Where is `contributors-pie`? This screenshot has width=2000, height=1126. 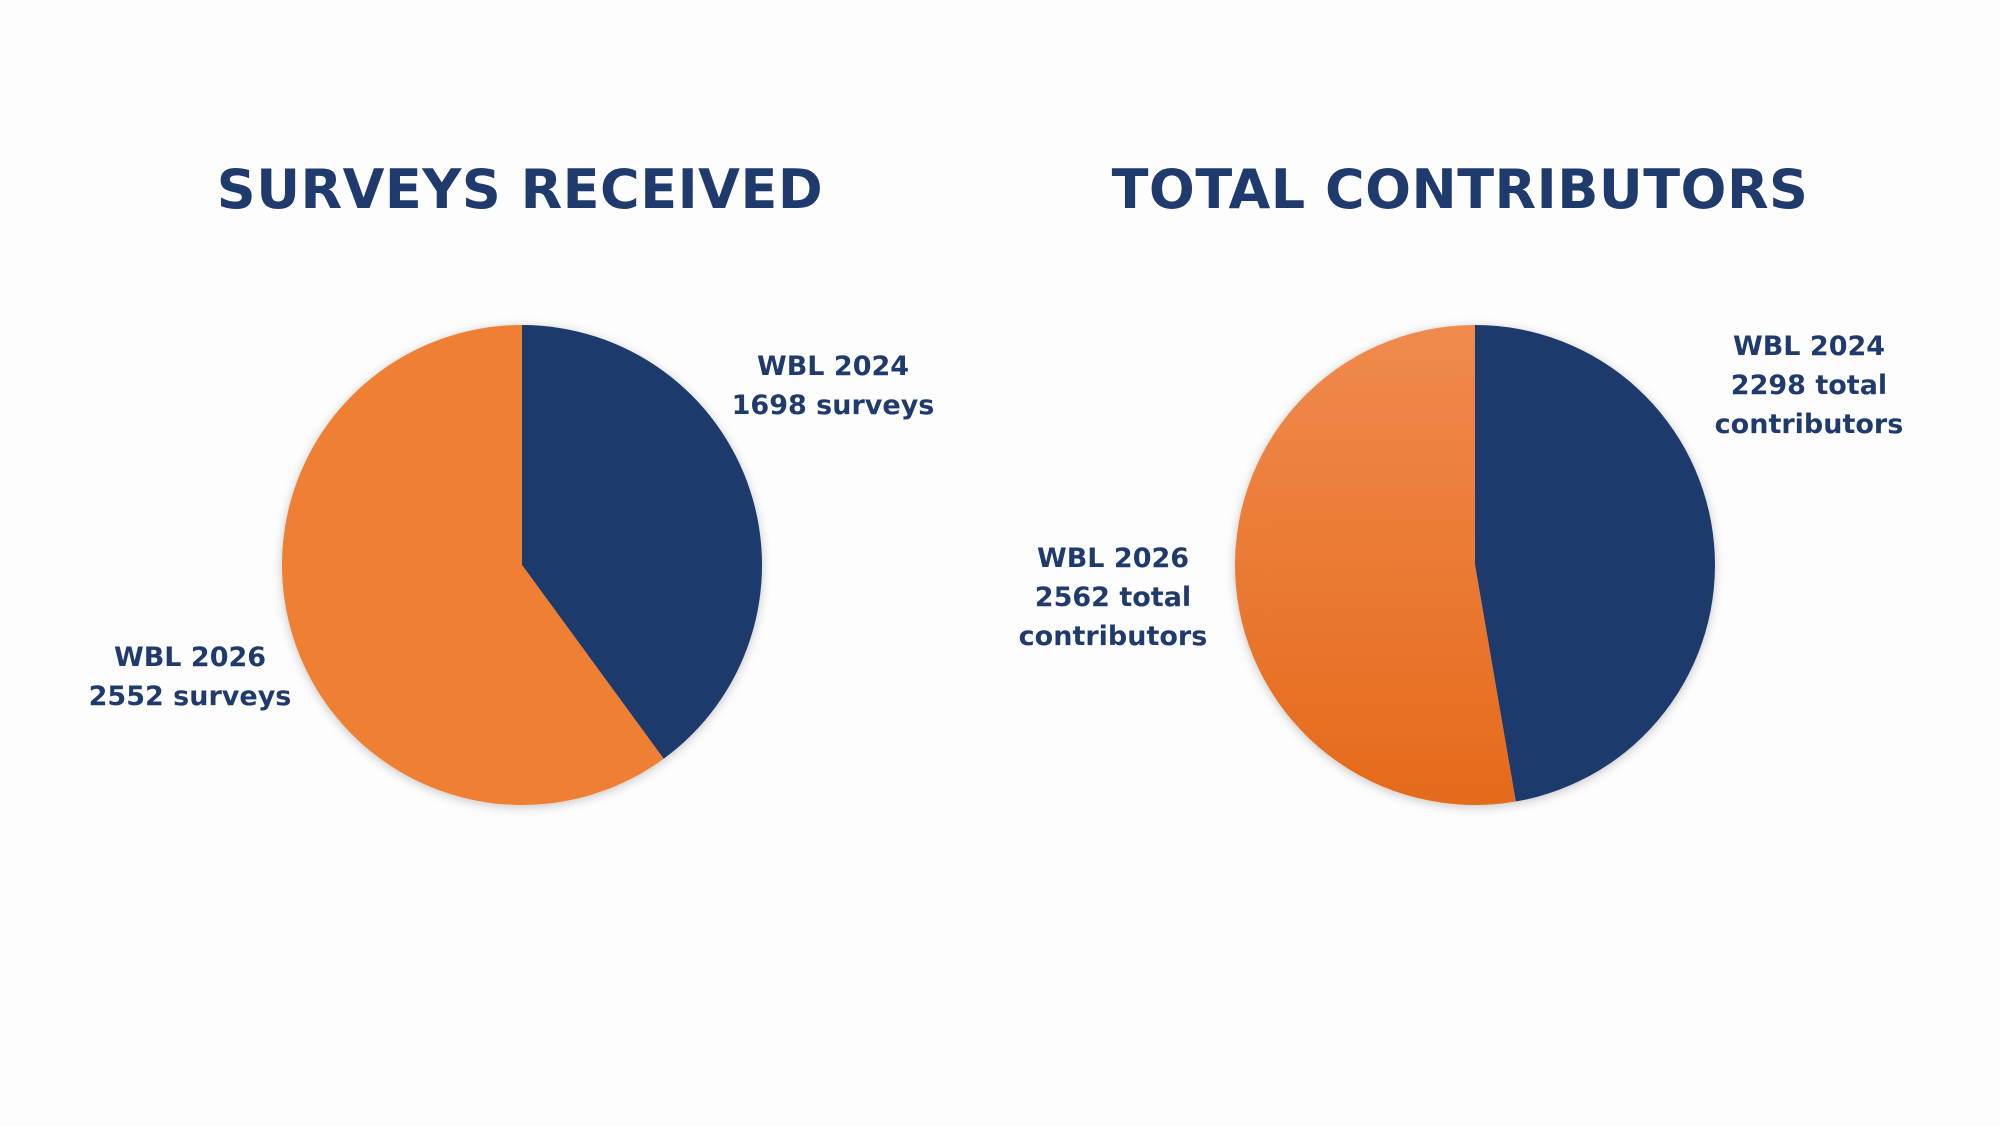 contributors-pie is located at coordinates (1474, 565).